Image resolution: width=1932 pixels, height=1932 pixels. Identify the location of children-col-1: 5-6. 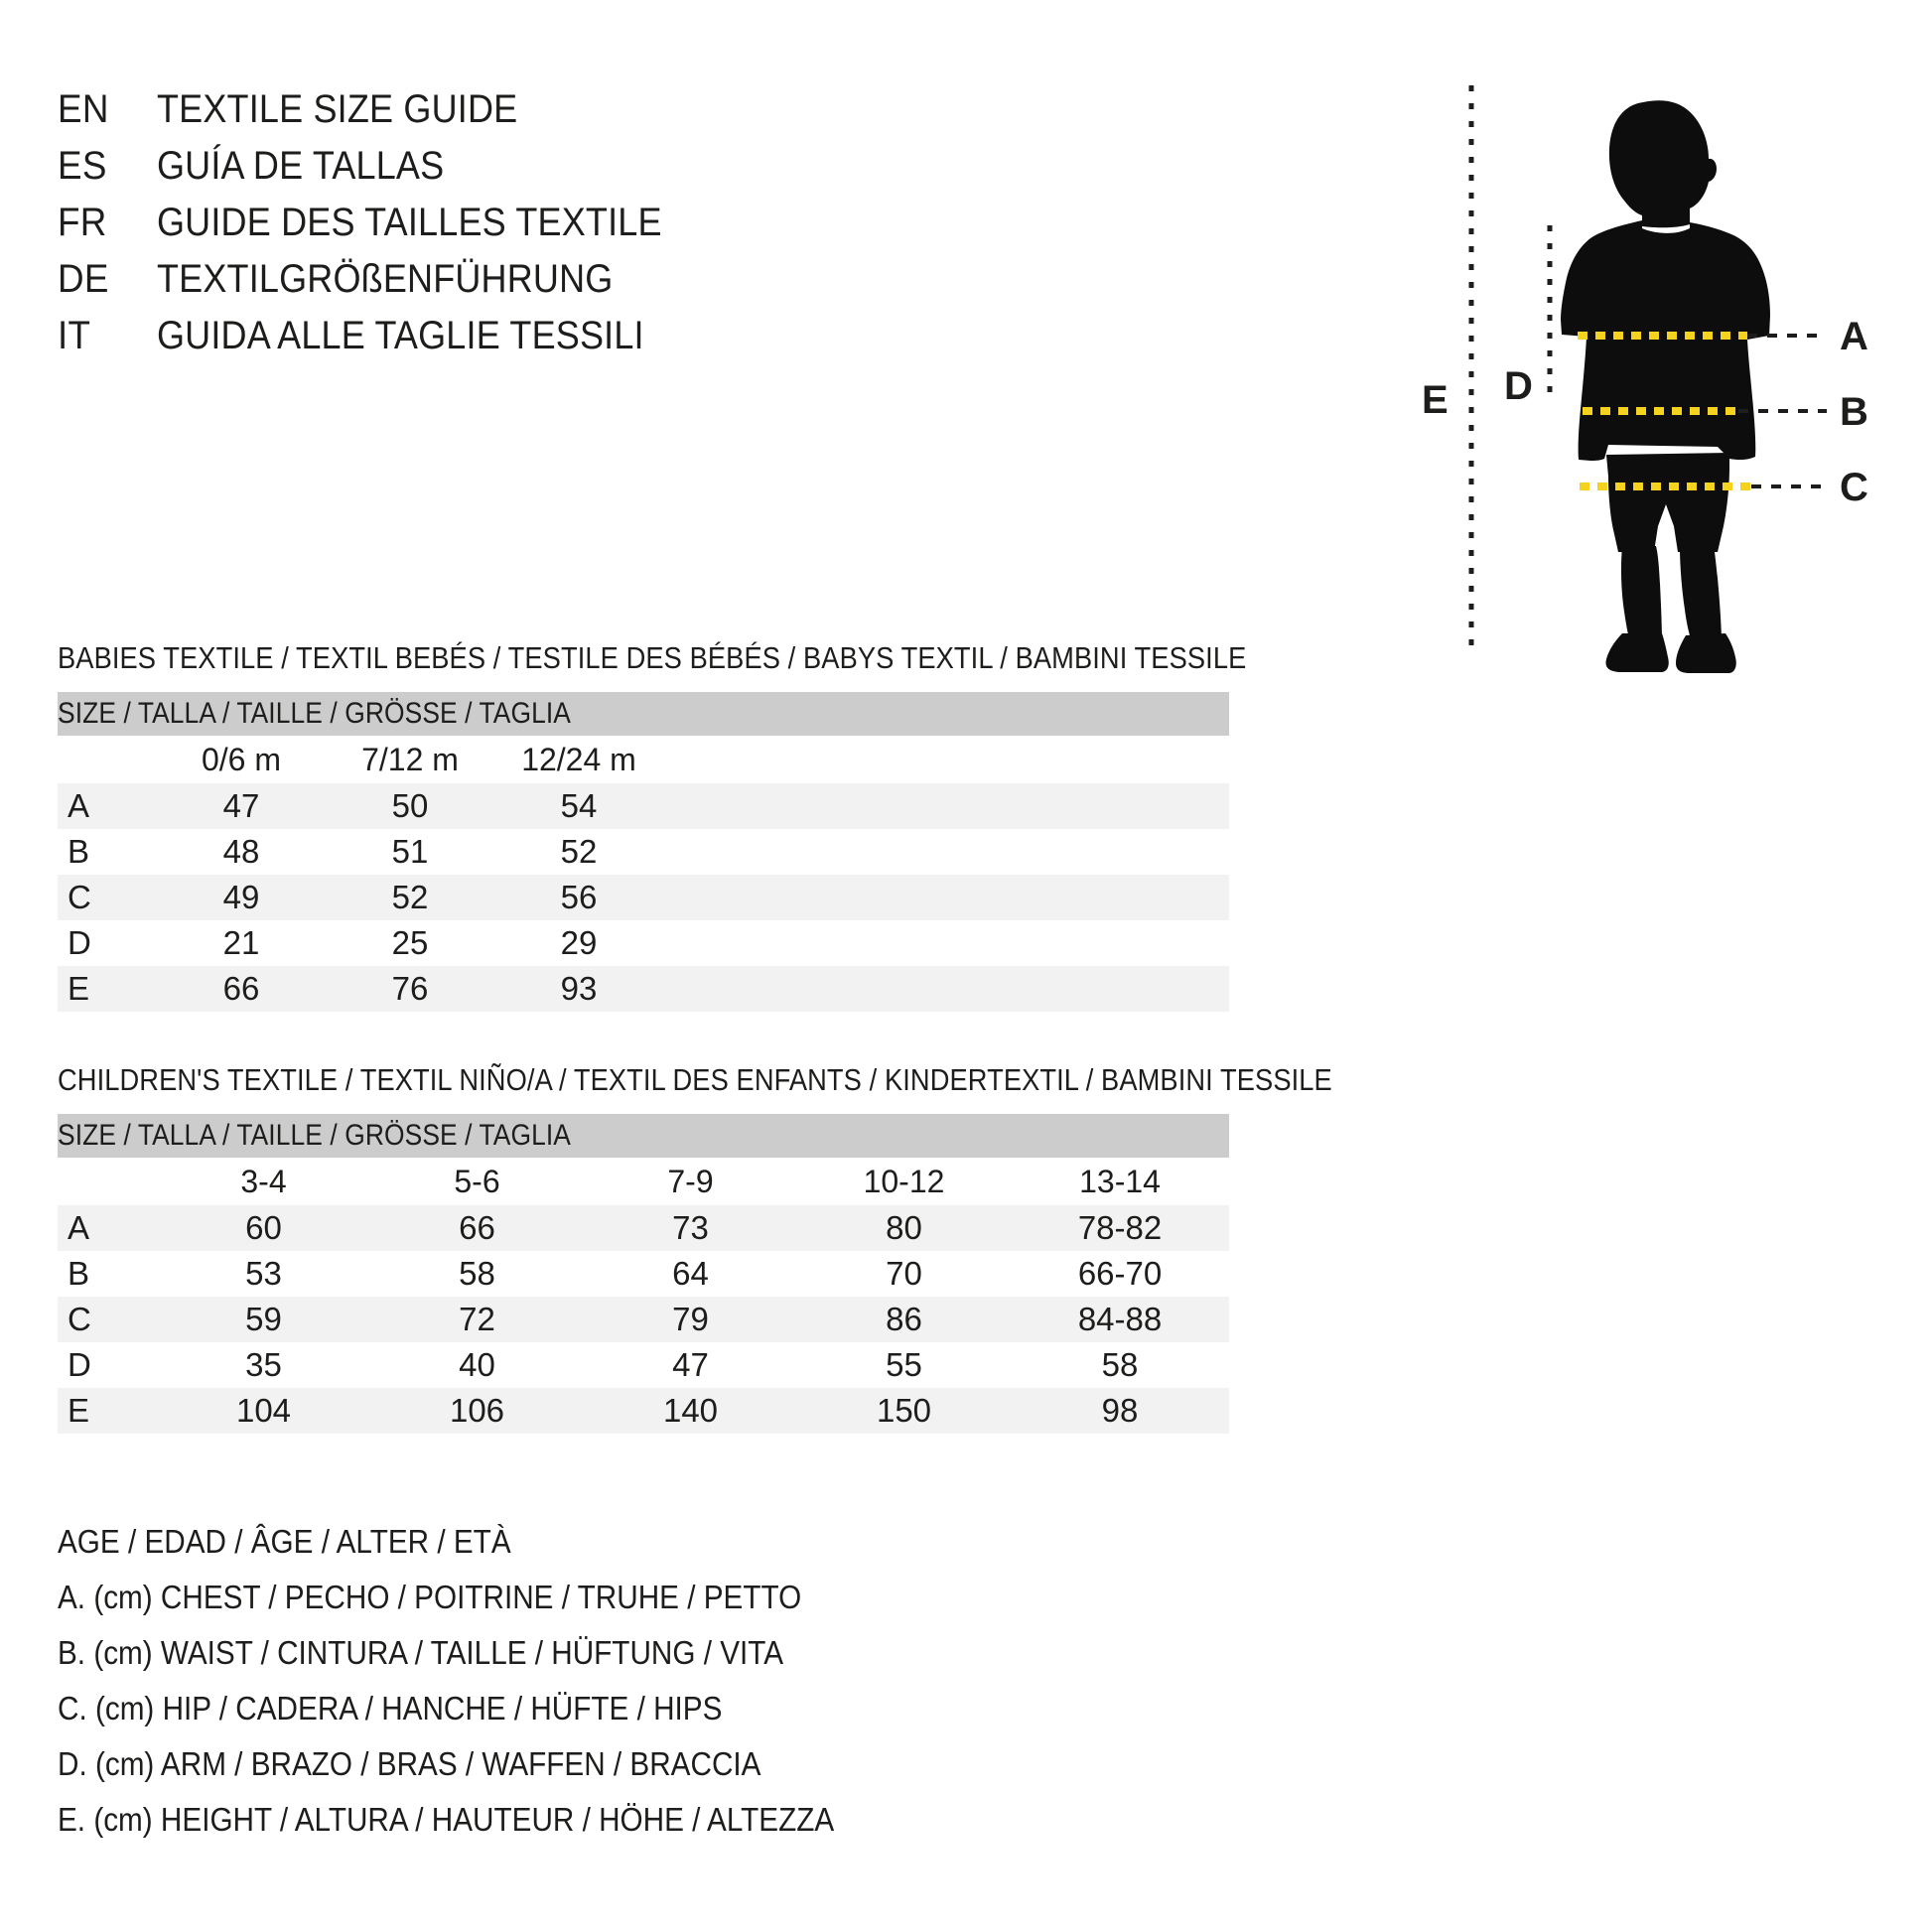
(477, 1181).